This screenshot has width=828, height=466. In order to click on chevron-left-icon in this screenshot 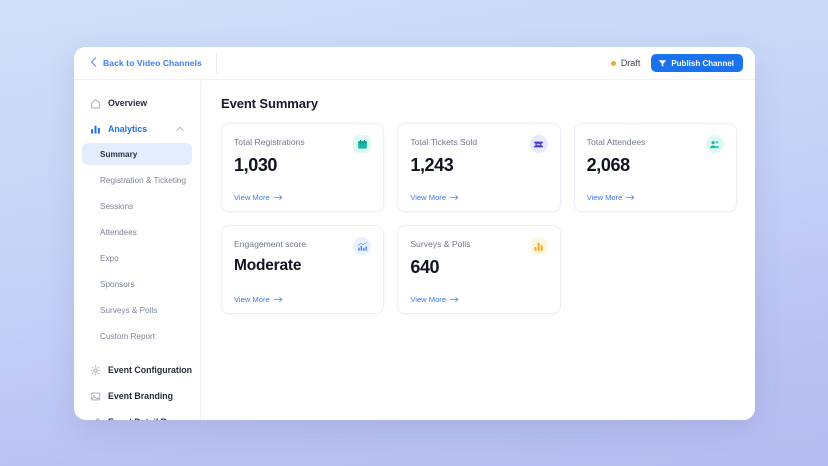, I will do `click(93, 63)`.